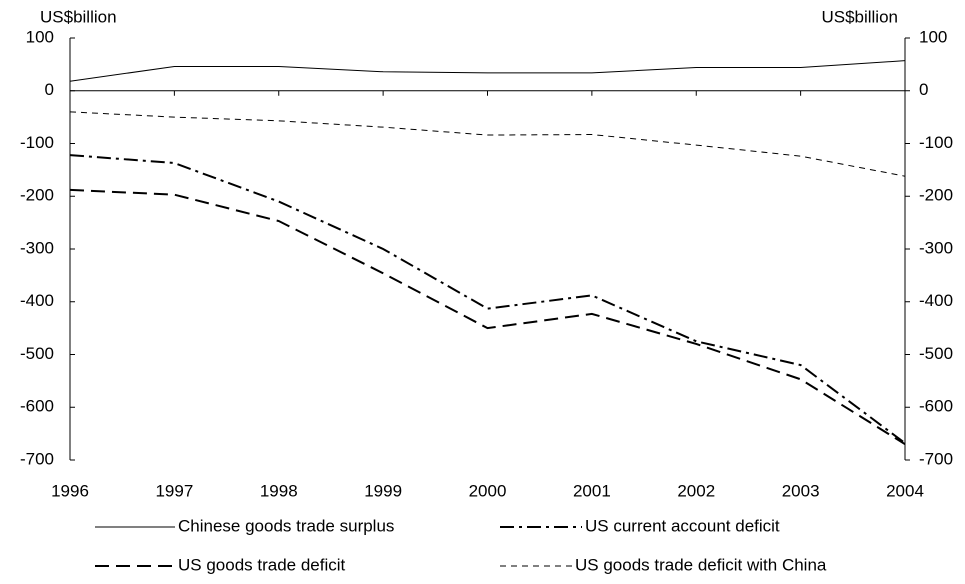 This screenshot has height=584, width=965. Describe the element at coordinates (936, 300) in the screenshot. I see `y2-tick-label: -400` at that location.